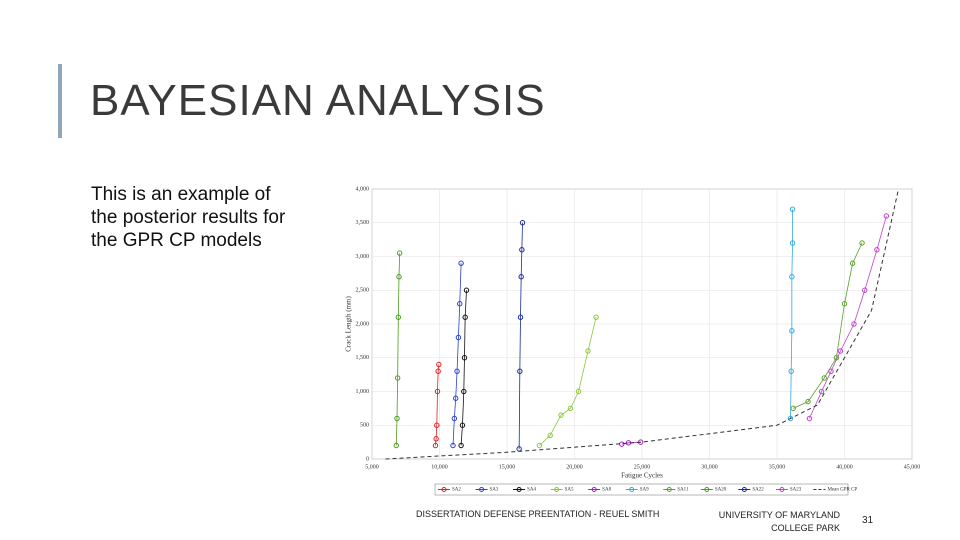 Image resolution: width=960 pixels, height=540 pixels. I want to click on y-tick-label: 1,500, so click(363, 358).